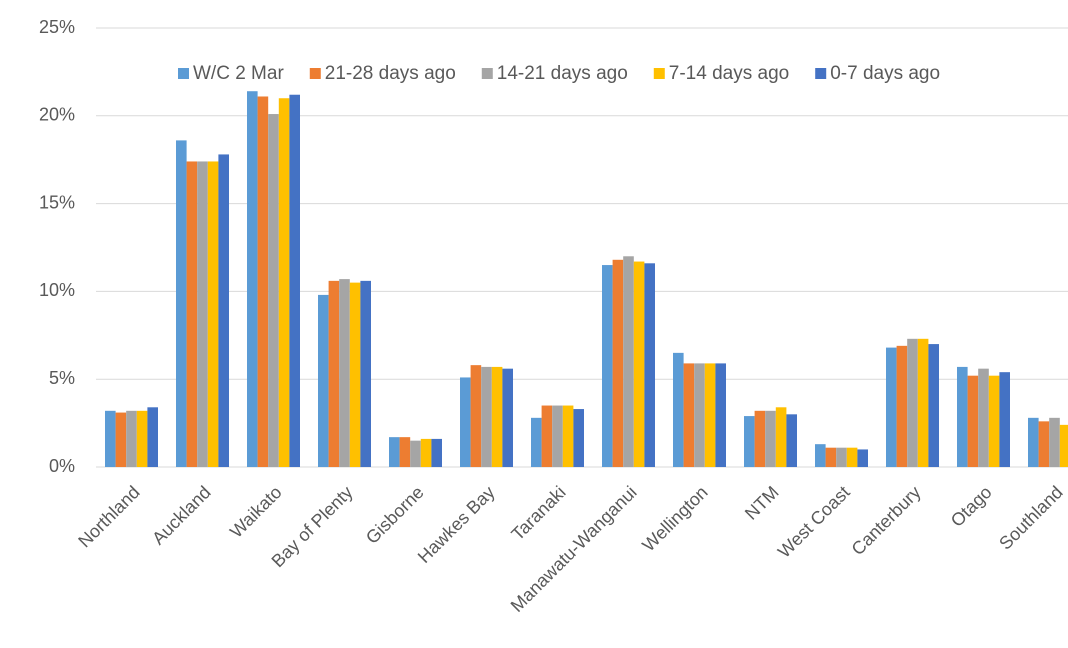  I want to click on x-tick-label: West Coast, so click(814, 522).